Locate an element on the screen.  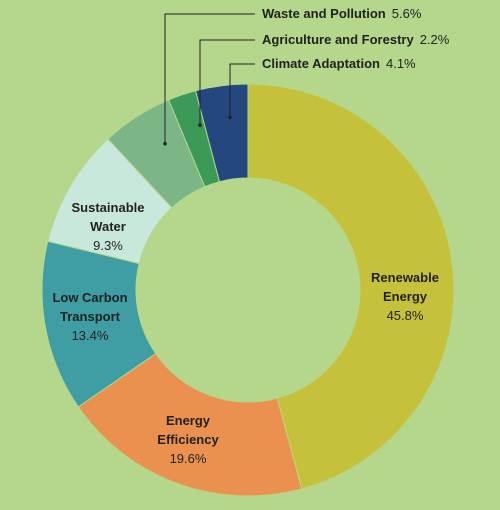
value-label: 2.2% is located at coordinates (435, 39).